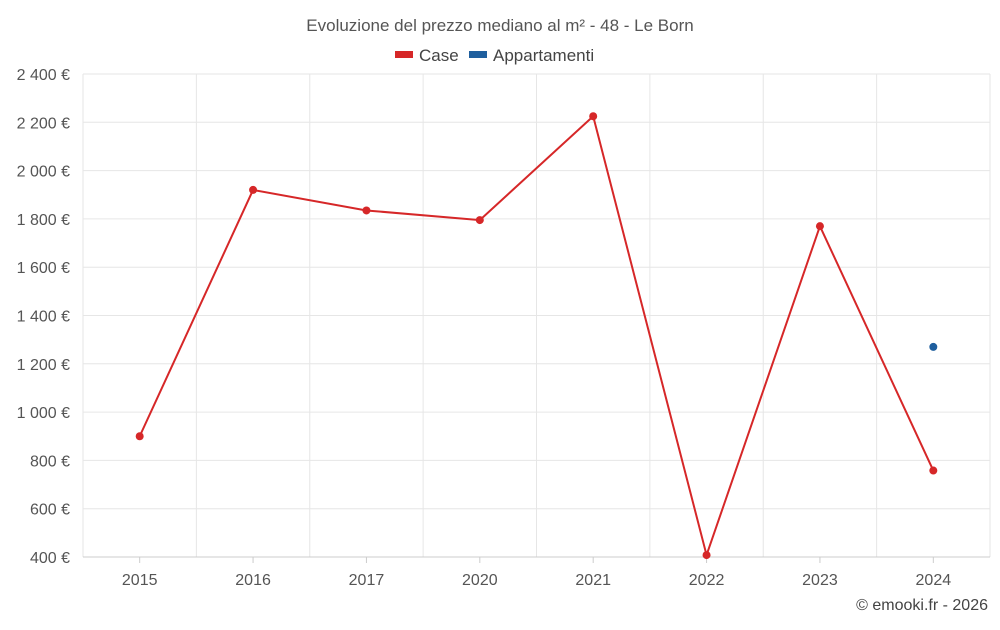 The height and width of the screenshot is (630, 1000). What do you see at coordinates (43, 268) in the screenshot?
I see `y-tick-label: 1 600 €` at bounding box center [43, 268].